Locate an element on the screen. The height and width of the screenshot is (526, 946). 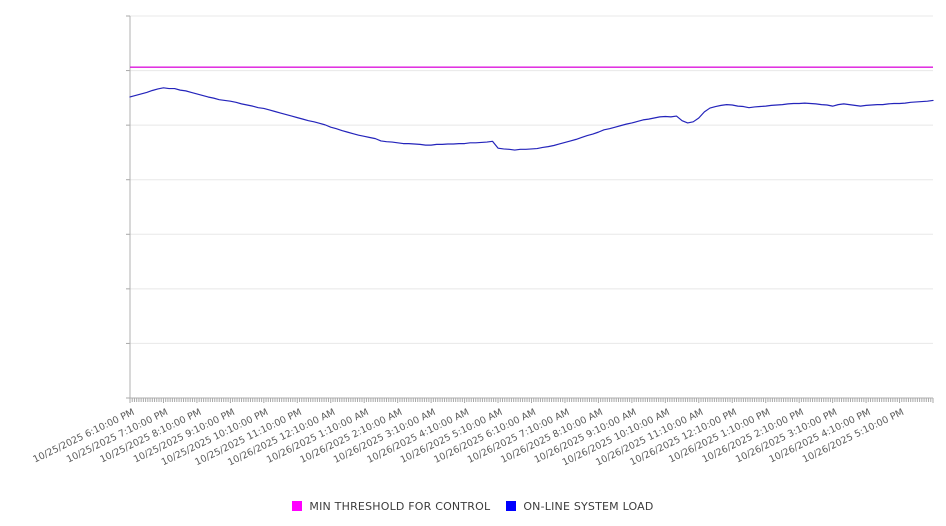
x-minor-ticks is located at coordinates (531, 400).